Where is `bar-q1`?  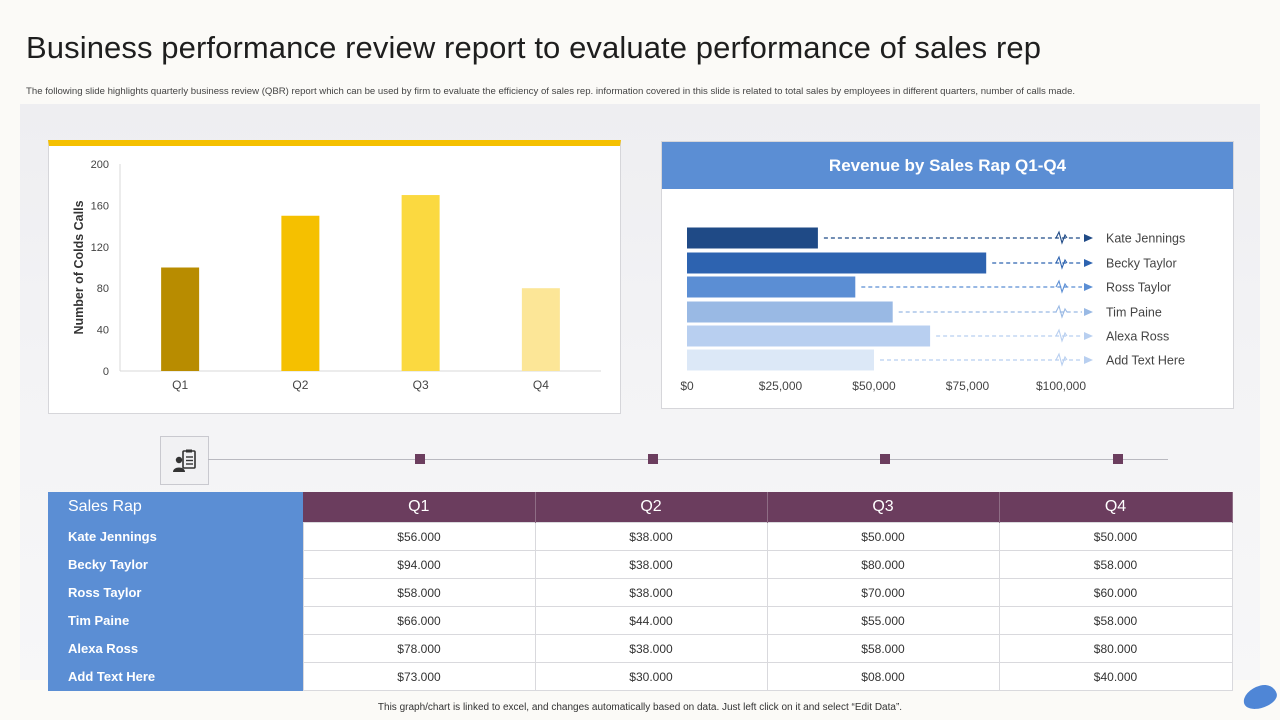
bar-q1 is located at coordinates (180, 319).